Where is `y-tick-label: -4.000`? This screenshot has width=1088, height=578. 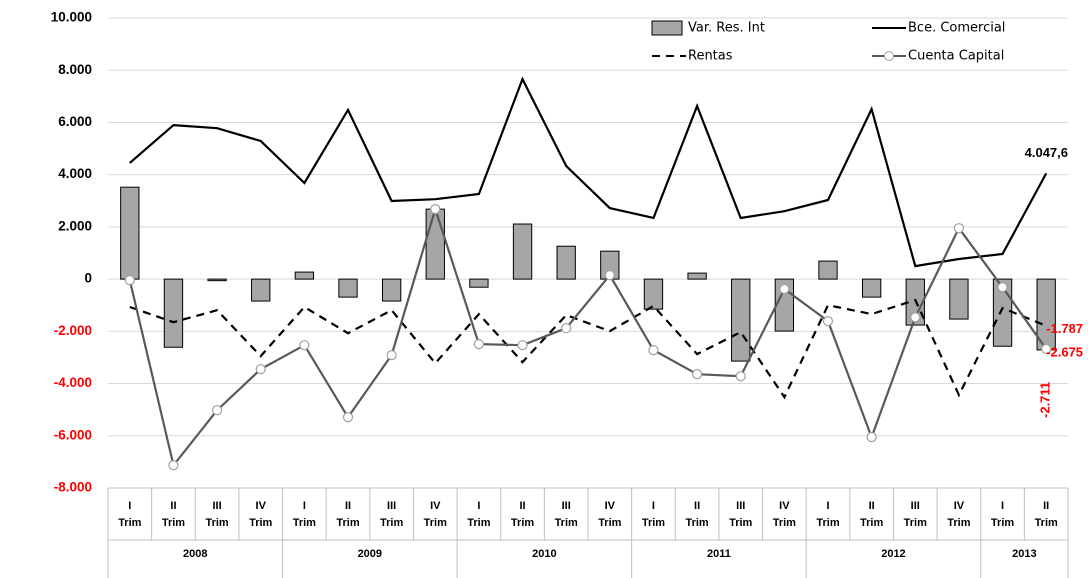
y-tick-label: -4.000 is located at coordinates (73, 382).